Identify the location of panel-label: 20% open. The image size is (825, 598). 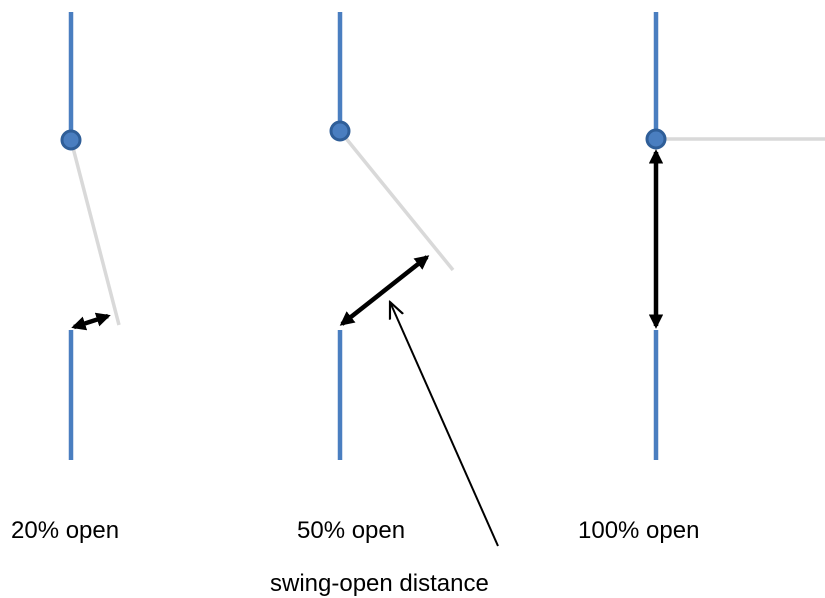
(65, 530).